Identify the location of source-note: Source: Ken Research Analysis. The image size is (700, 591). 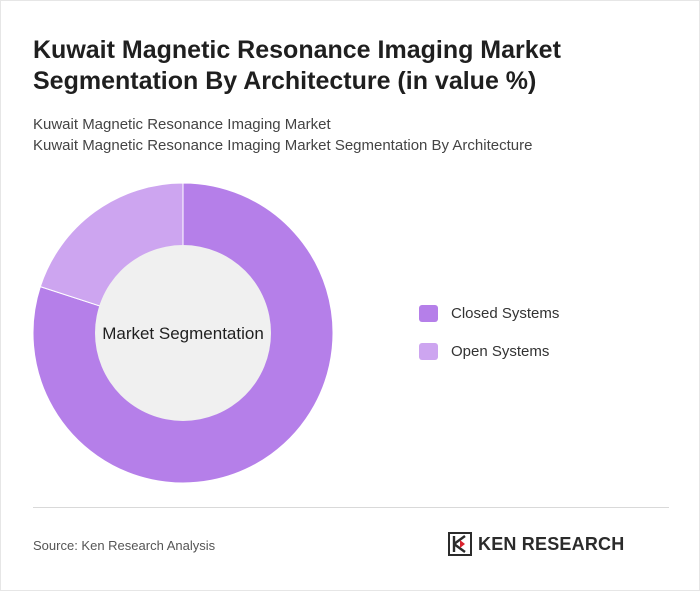
(124, 545).